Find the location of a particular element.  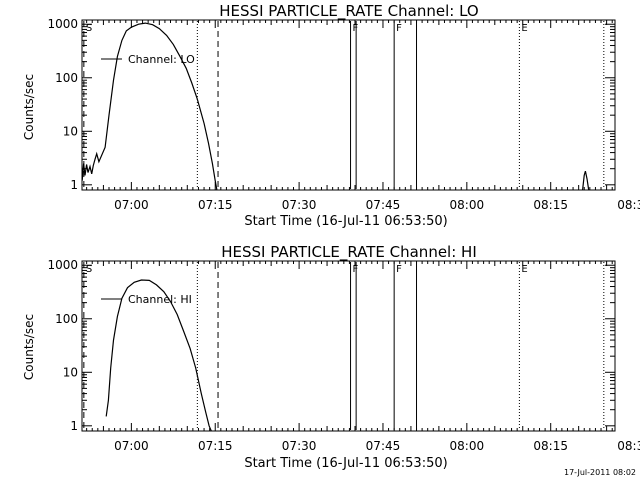

legend: Channel: LO is located at coordinates (148, 59).